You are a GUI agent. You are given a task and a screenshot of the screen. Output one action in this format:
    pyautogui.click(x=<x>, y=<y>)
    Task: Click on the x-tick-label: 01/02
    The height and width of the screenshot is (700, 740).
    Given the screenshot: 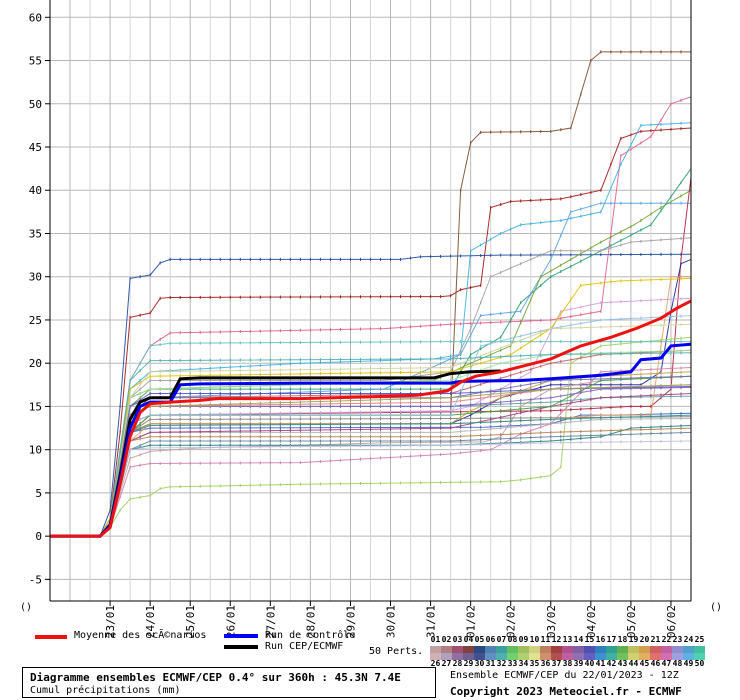 What is the action you would take?
    pyautogui.click(x=471, y=621)
    